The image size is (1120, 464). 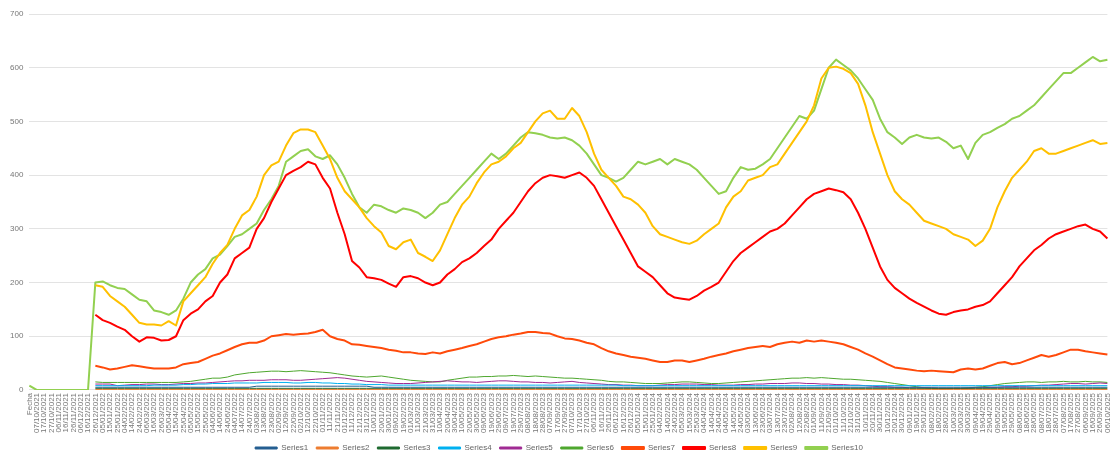 I want to click on x-tick-label: 14/06/2022, so click(x=220, y=413).